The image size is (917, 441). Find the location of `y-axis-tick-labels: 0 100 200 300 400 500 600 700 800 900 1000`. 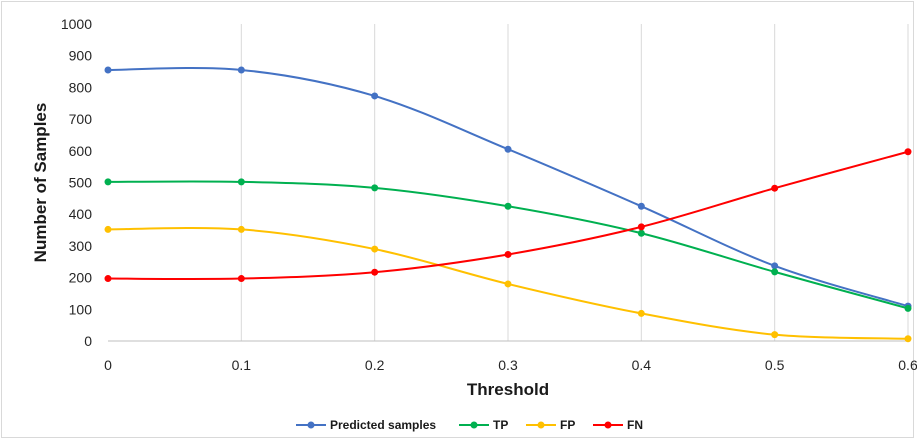

y-axis-tick-labels: 0 100 200 300 400 500 600 700 800 900 1000 is located at coordinates (76, 182).